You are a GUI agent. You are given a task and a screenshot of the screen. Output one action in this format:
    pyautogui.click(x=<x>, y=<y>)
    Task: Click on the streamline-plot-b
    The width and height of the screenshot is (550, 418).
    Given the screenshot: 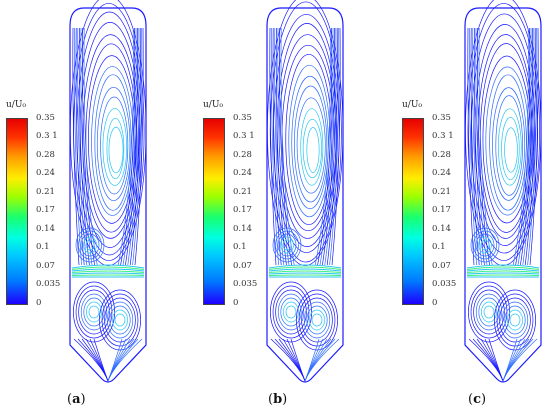 What is the action you would take?
    pyautogui.click(x=305, y=191)
    